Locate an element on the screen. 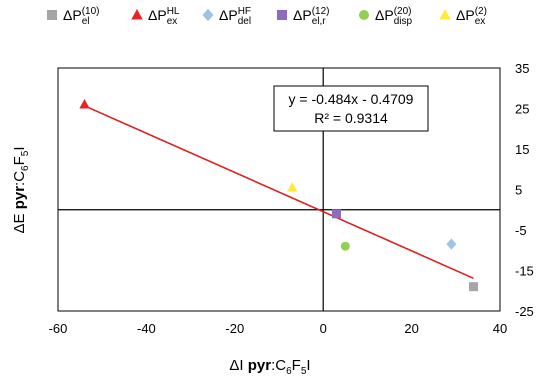 The image size is (537, 377). legend-label: ΔP(20) disp is located at coordinates (393, 16).